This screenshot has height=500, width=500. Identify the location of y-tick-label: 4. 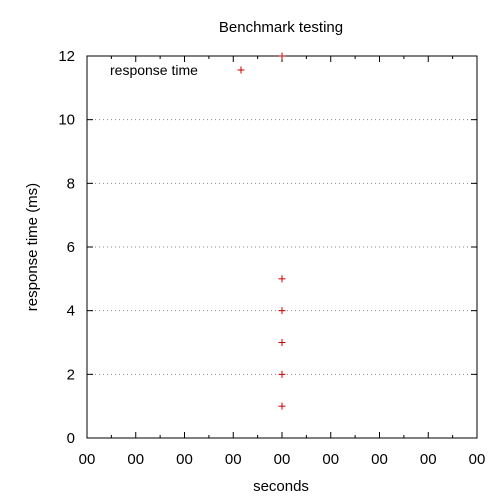
(71, 311).